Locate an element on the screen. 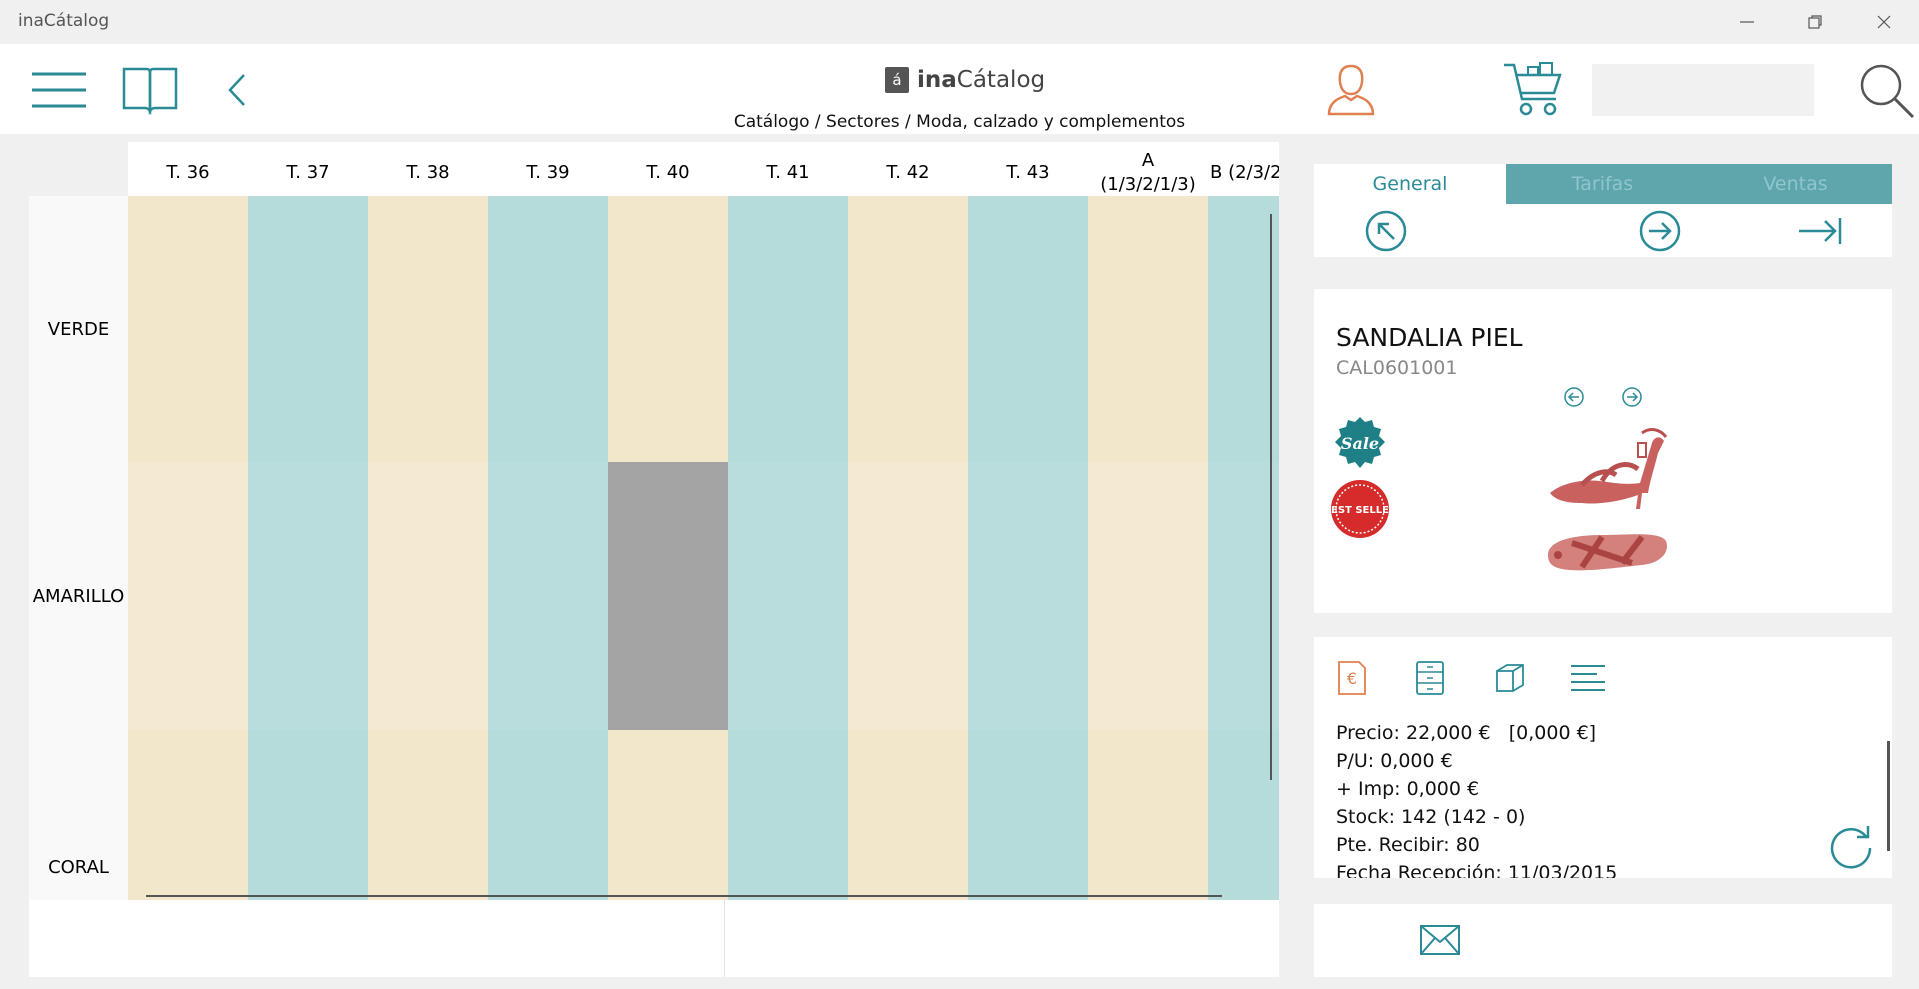 The height and width of the screenshot is (989, 1919). window-title: inaCátalog is located at coordinates (64, 21).